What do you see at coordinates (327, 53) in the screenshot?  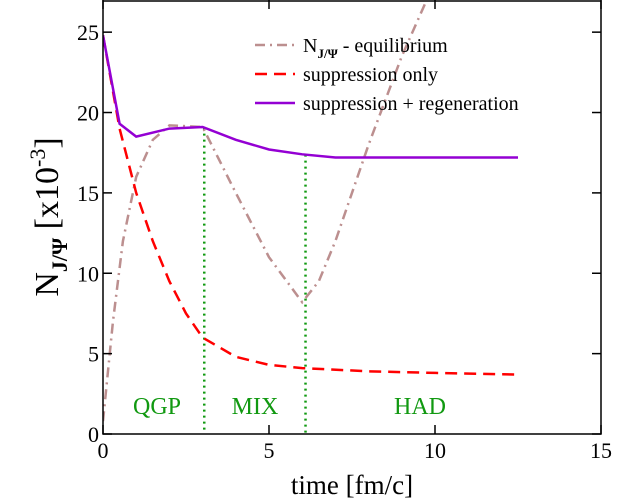 I see `legend-sub: J/Ψ` at bounding box center [327, 53].